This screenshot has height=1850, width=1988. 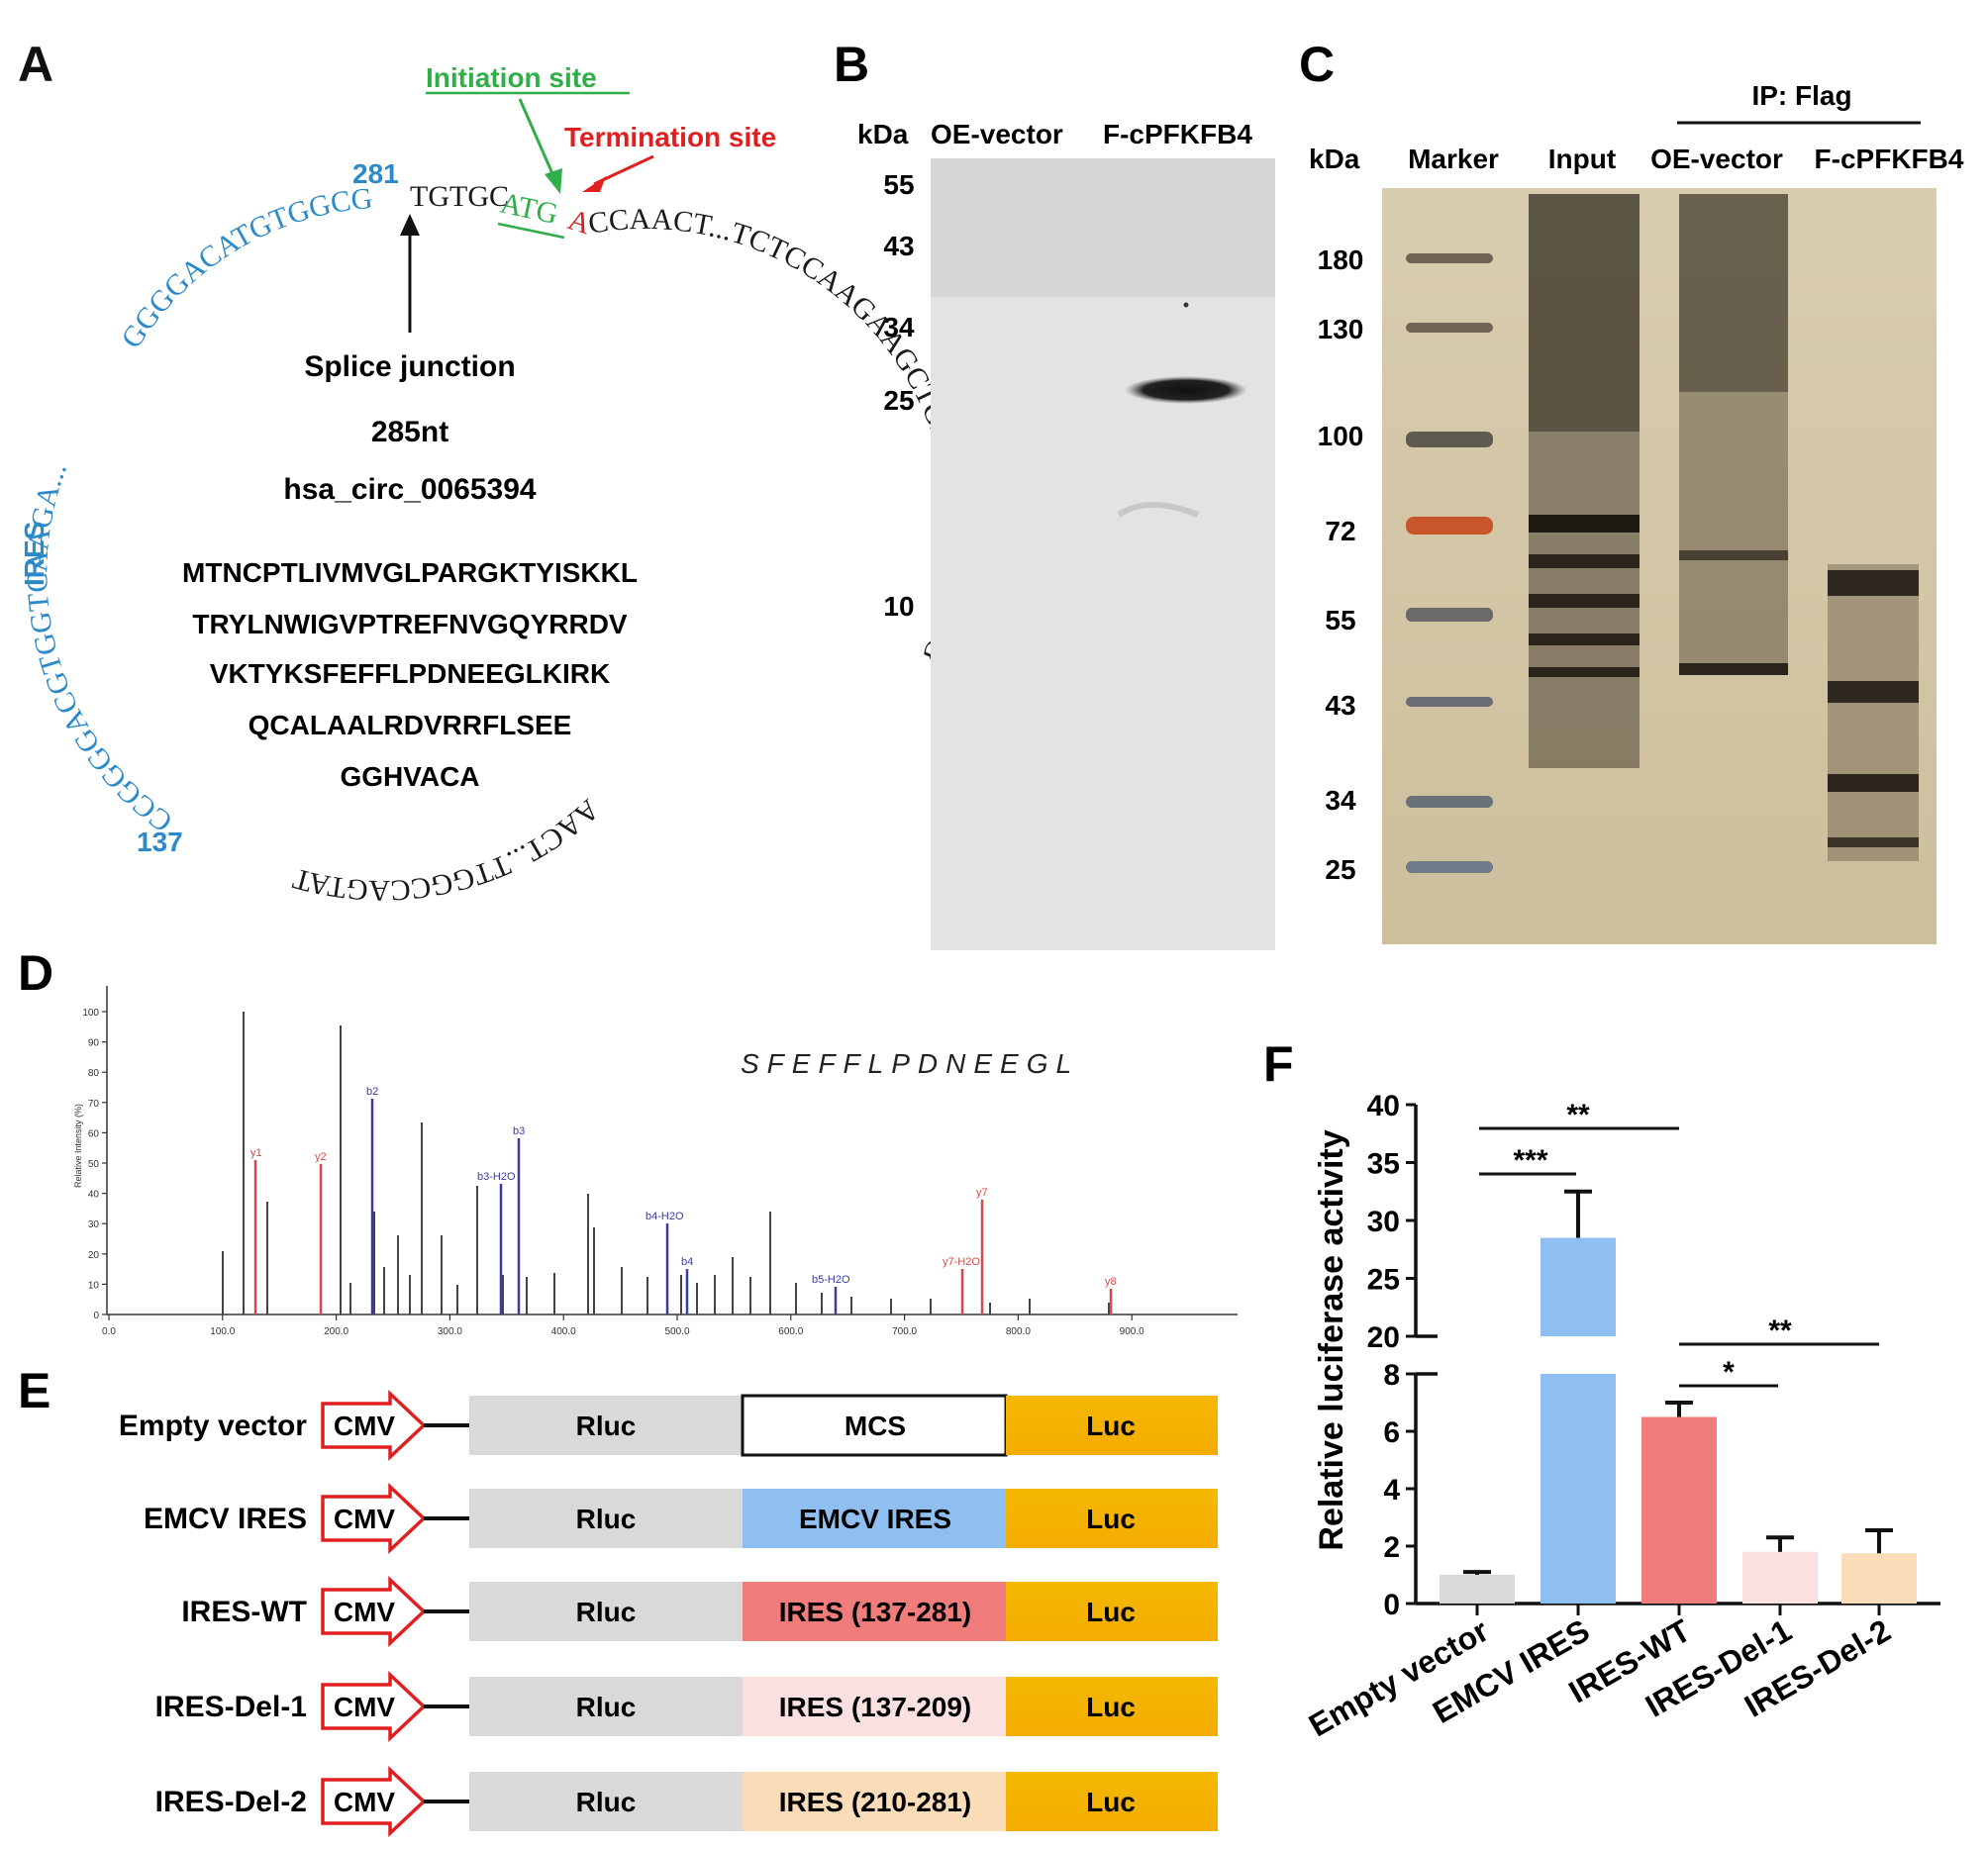 What do you see at coordinates (899, 327) in the screenshot?
I see `marker-b: 34` at bounding box center [899, 327].